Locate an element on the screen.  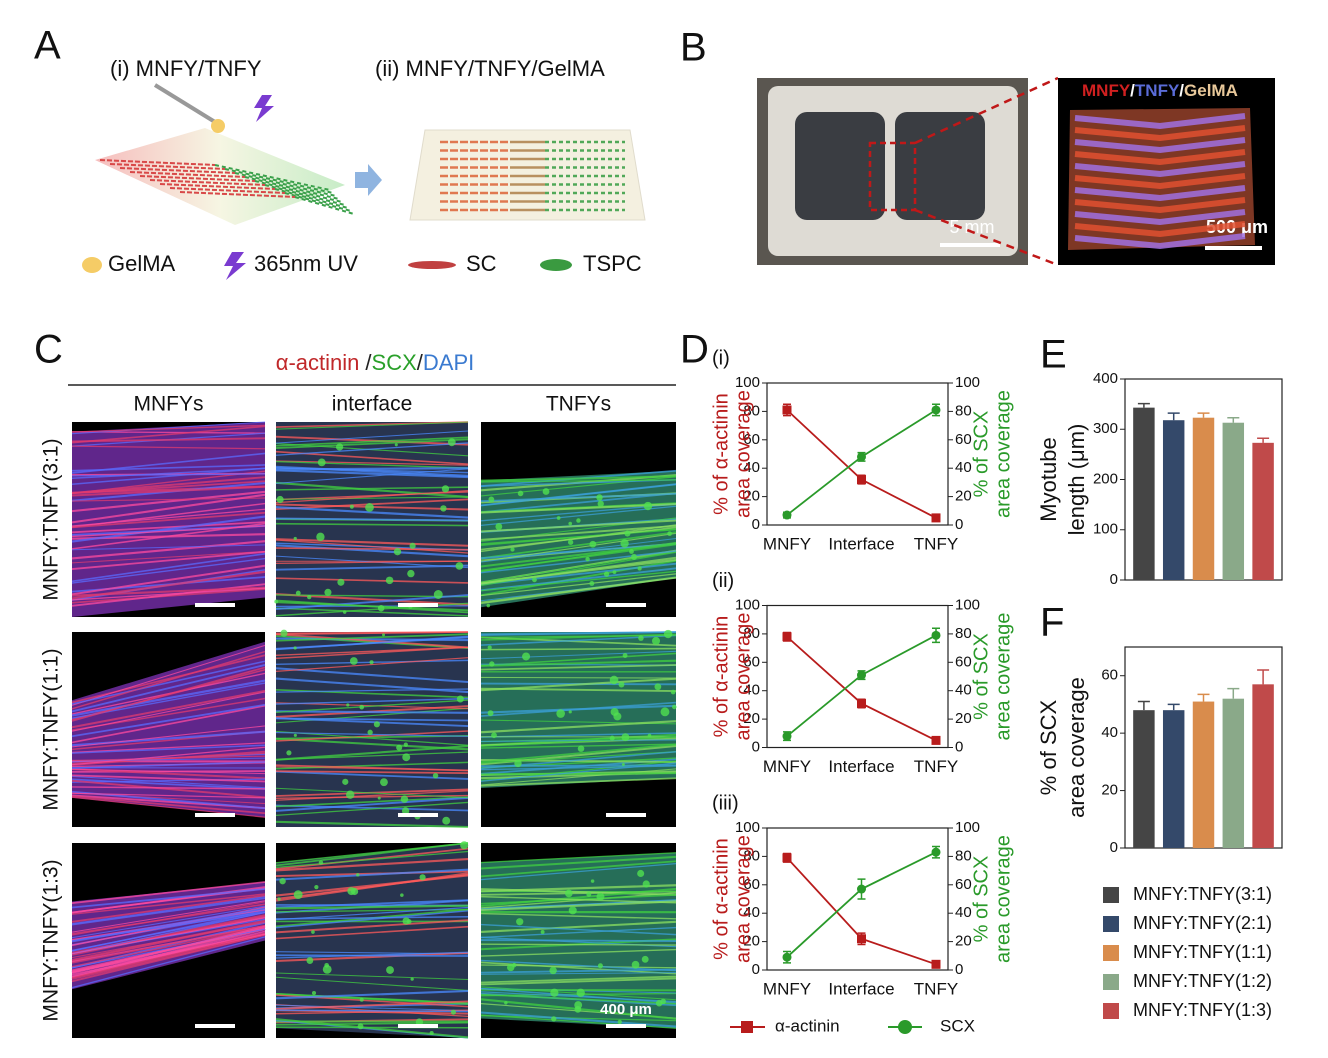
y2-axis-label: area coverage is located at coordinates (1003, 677).